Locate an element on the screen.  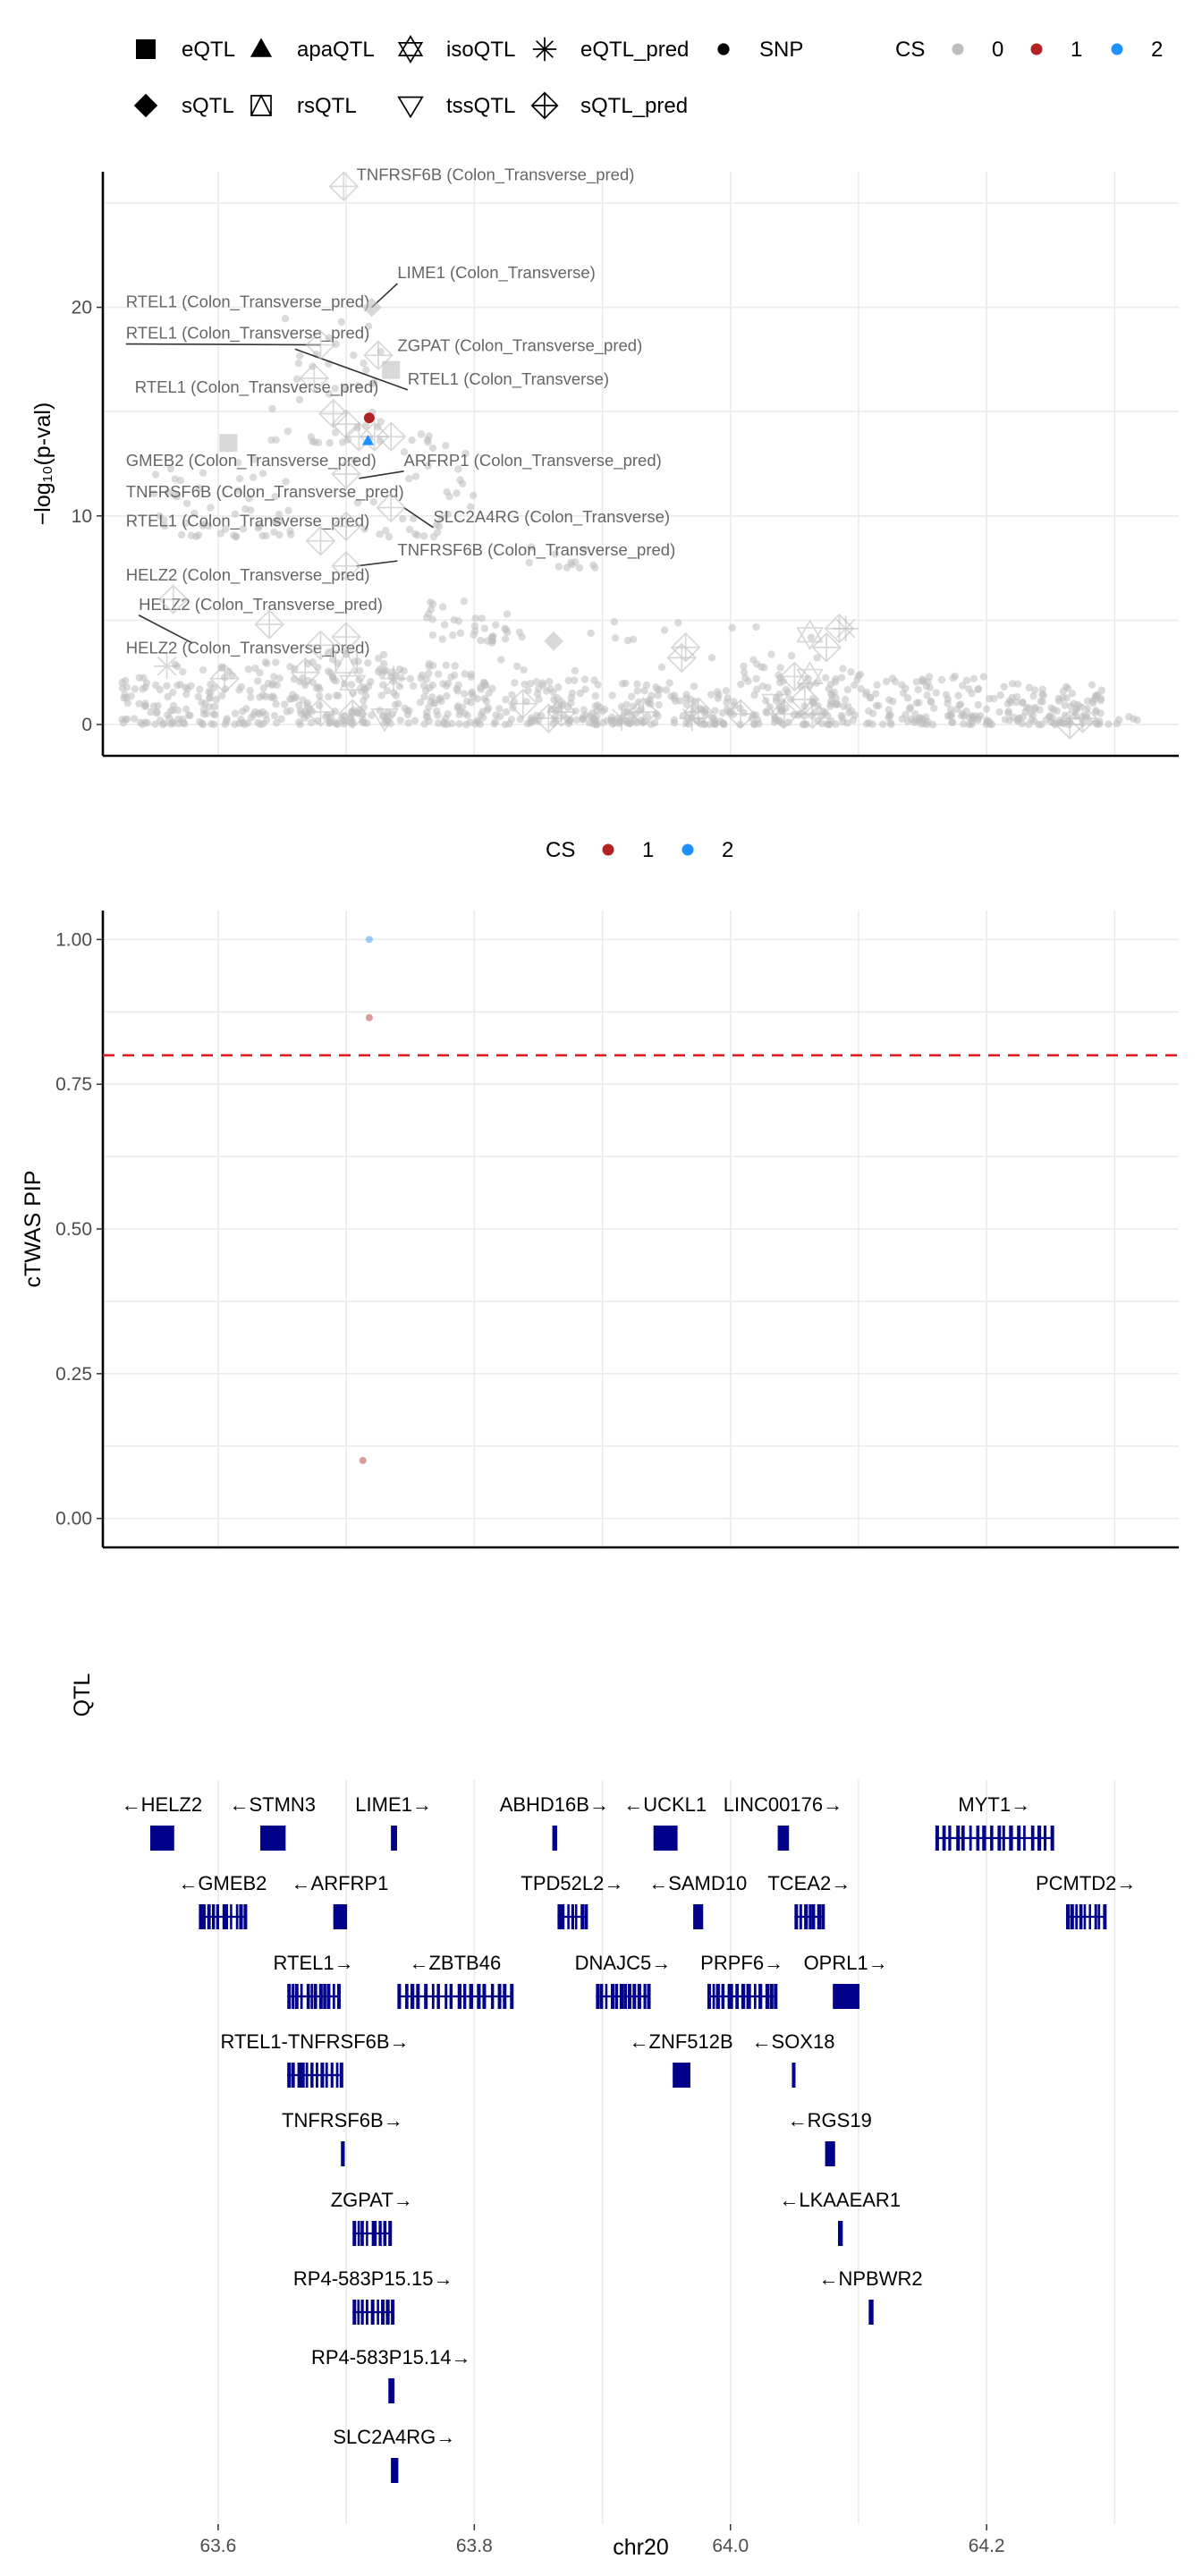
gene-prpf6: PRPF6→ is located at coordinates (741, 1980).